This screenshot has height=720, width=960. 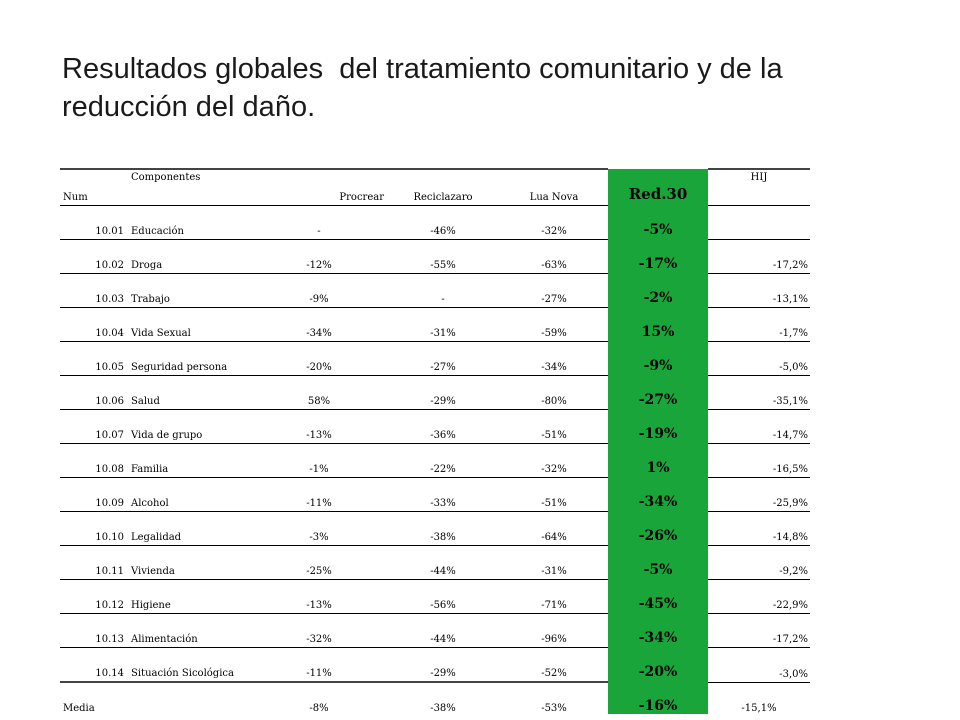 What do you see at coordinates (759, 494) in the screenshot?
I see `hij-value: -25,9%` at bounding box center [759, 494].